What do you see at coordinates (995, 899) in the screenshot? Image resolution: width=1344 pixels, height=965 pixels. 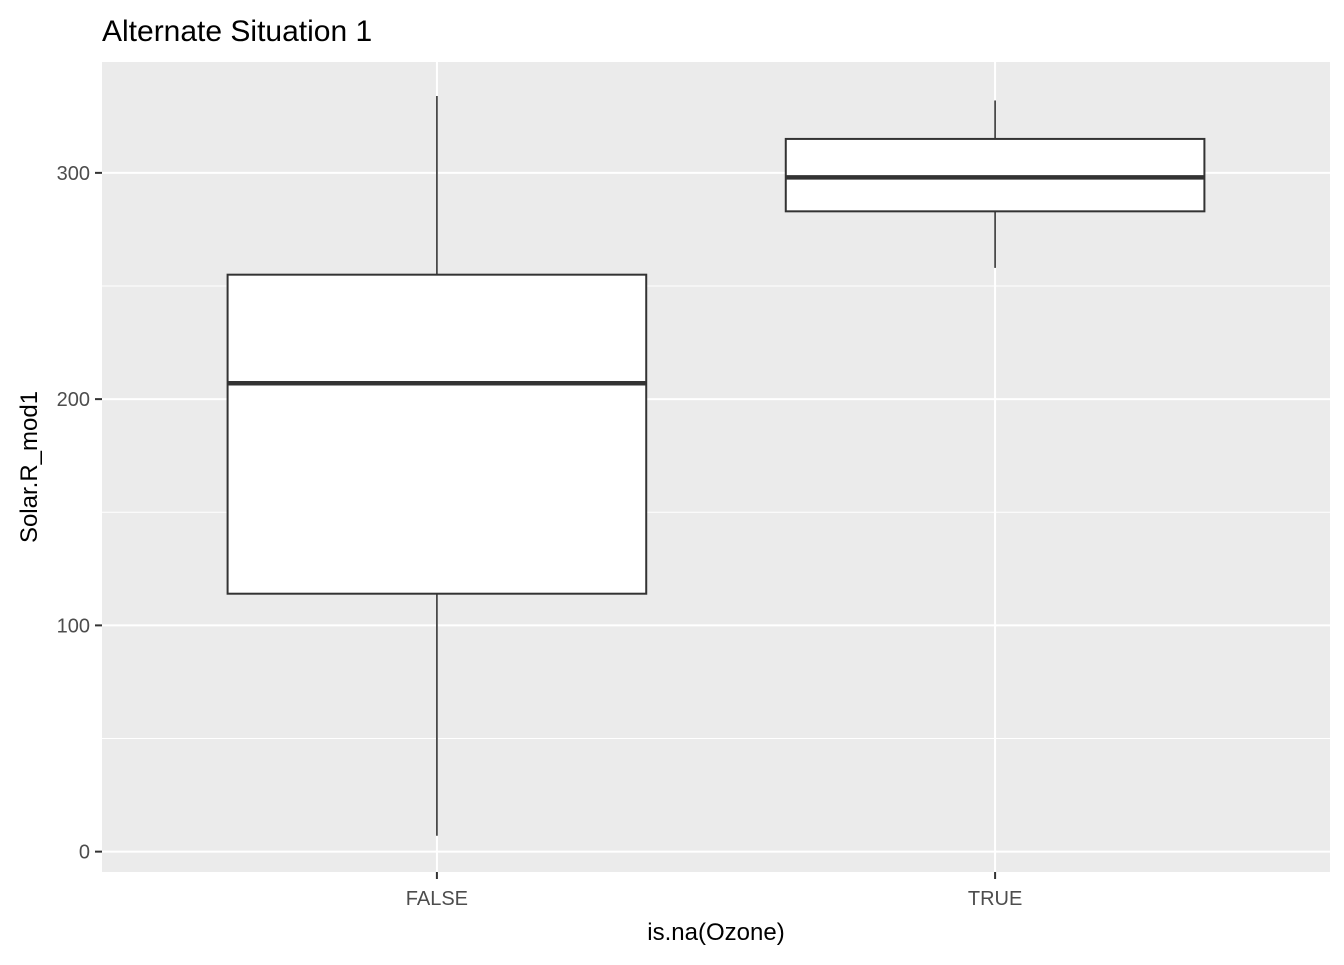 I see `x-tick-label: TRUE` at bounding box center [995, 899].